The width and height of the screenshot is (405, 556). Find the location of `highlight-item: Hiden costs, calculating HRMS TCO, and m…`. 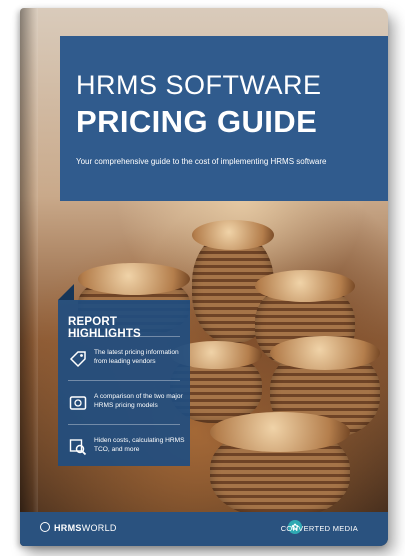

highlight-item: Hiden costs, calculating HRMS TCO, and m… is located at coordinates (126, 452).